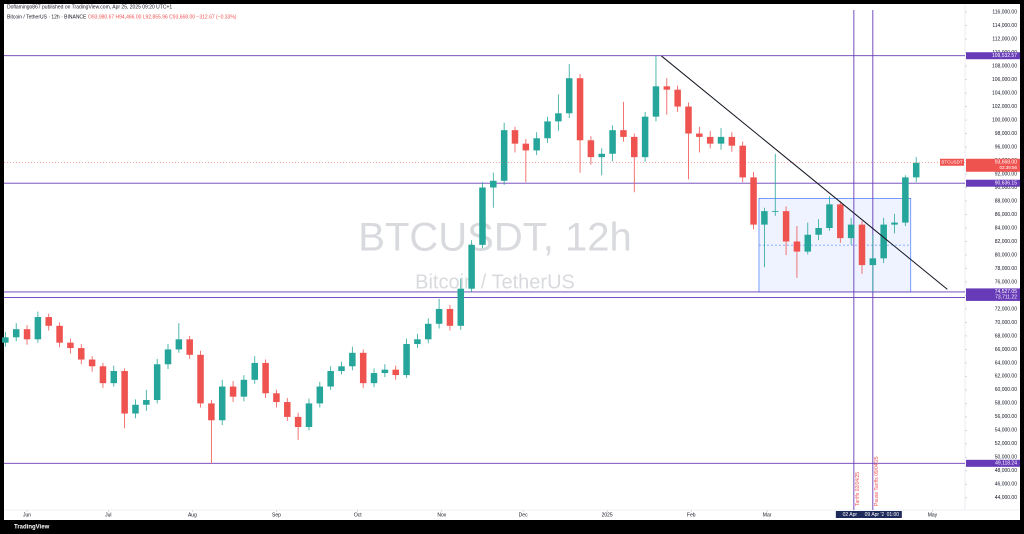  Describe the element at coordinates (804, 172) in the screenshot. I see `trendline` at that location.